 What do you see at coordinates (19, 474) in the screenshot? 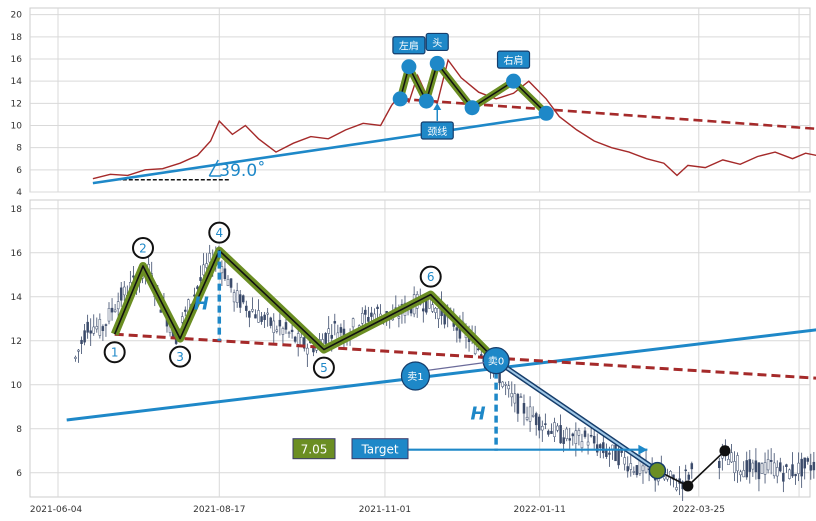
I see `lower-ytick-0: 6` at bounding box center [19, 474].